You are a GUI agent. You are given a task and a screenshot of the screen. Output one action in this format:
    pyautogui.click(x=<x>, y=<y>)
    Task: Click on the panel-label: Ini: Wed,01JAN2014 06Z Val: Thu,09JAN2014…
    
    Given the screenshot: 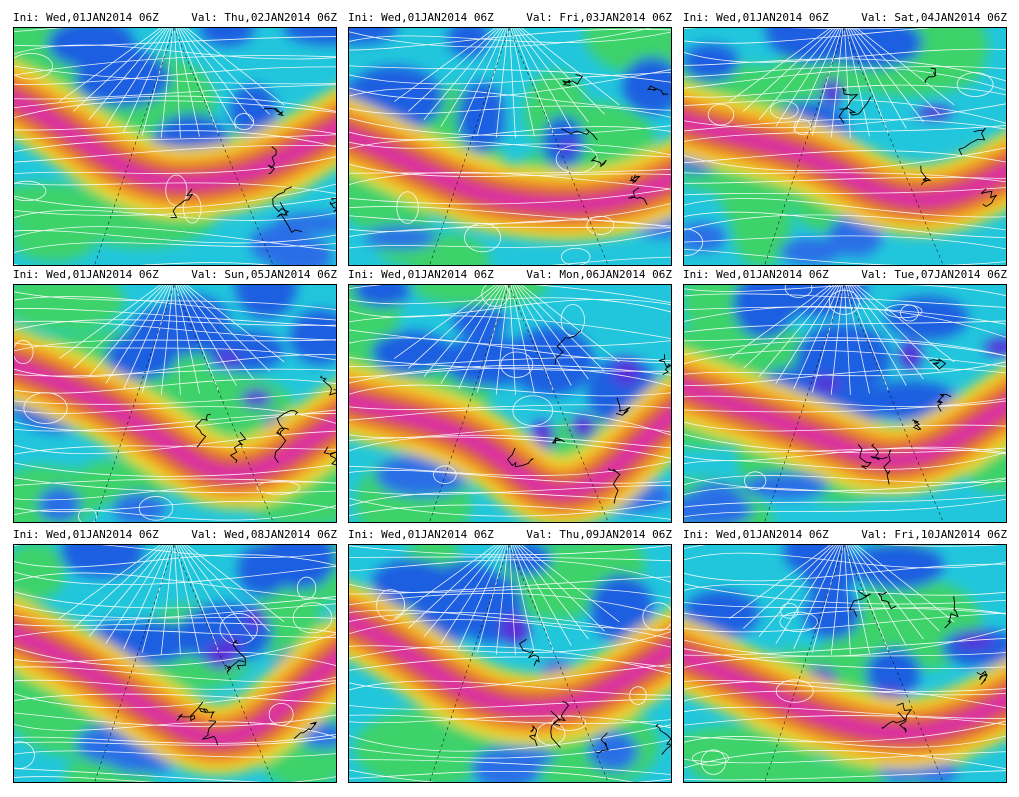 What is the action you would take?
    pyautogui.click(x=510, y=535)
    